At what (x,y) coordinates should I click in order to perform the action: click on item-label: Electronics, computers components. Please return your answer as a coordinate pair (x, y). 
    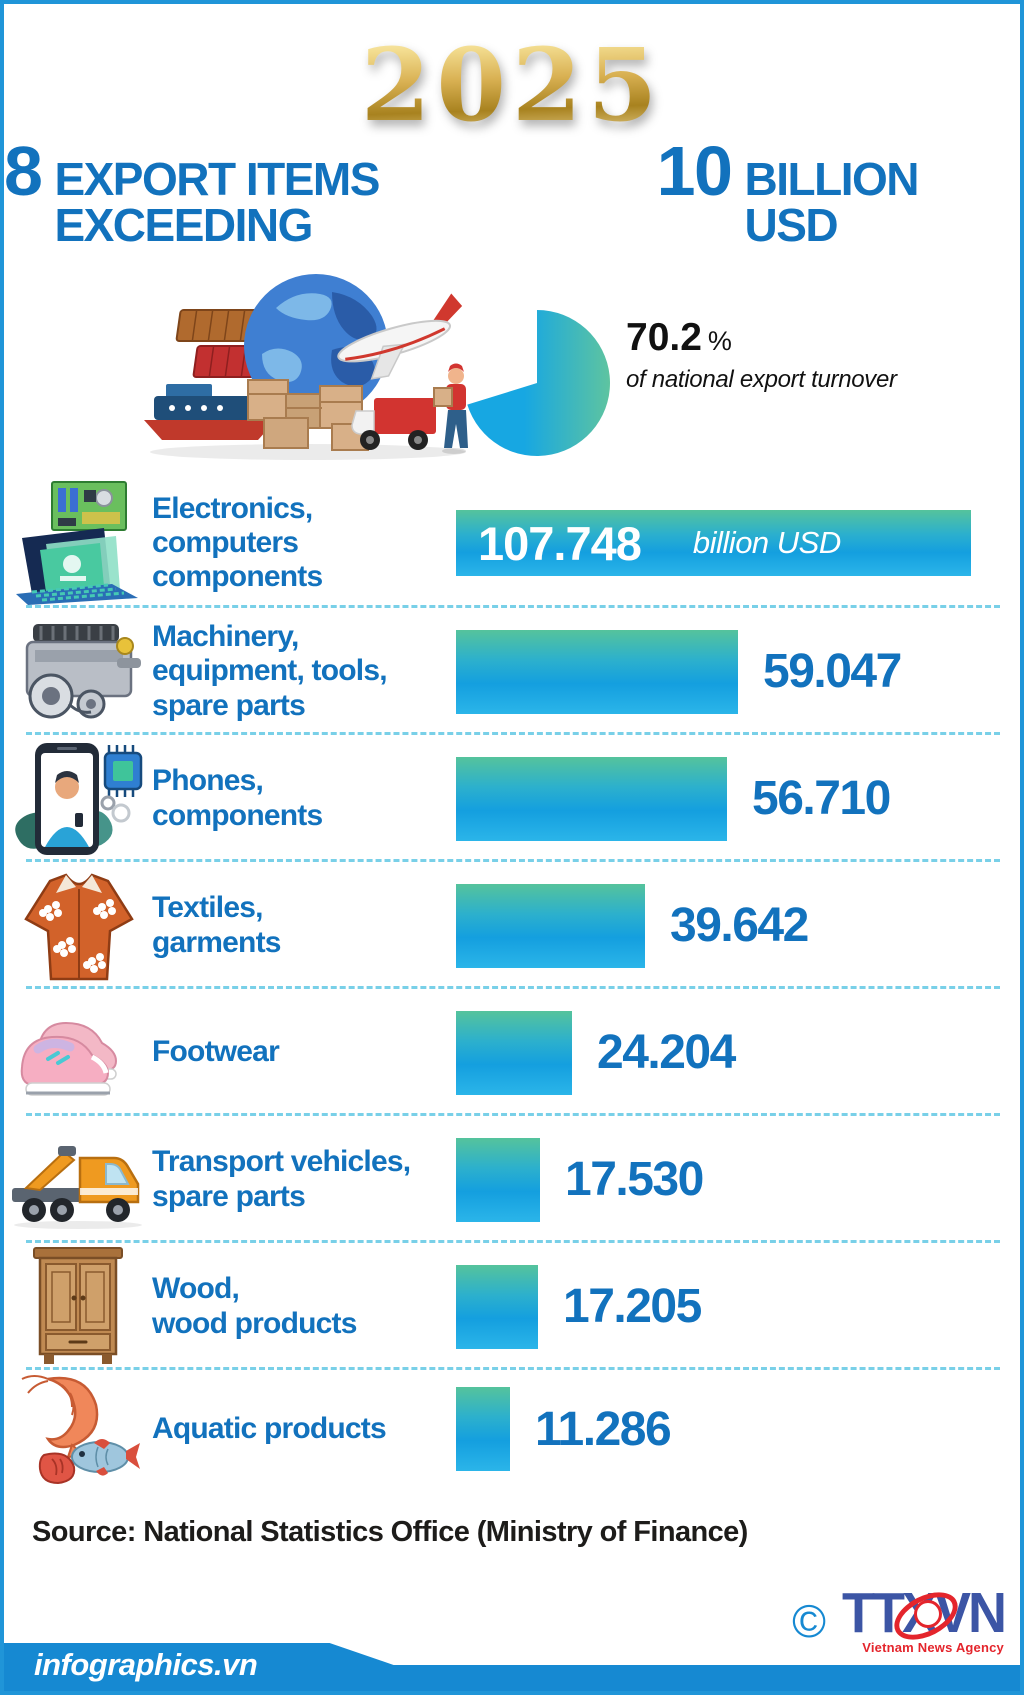
    Looking at the image, I should click on (237, 542).